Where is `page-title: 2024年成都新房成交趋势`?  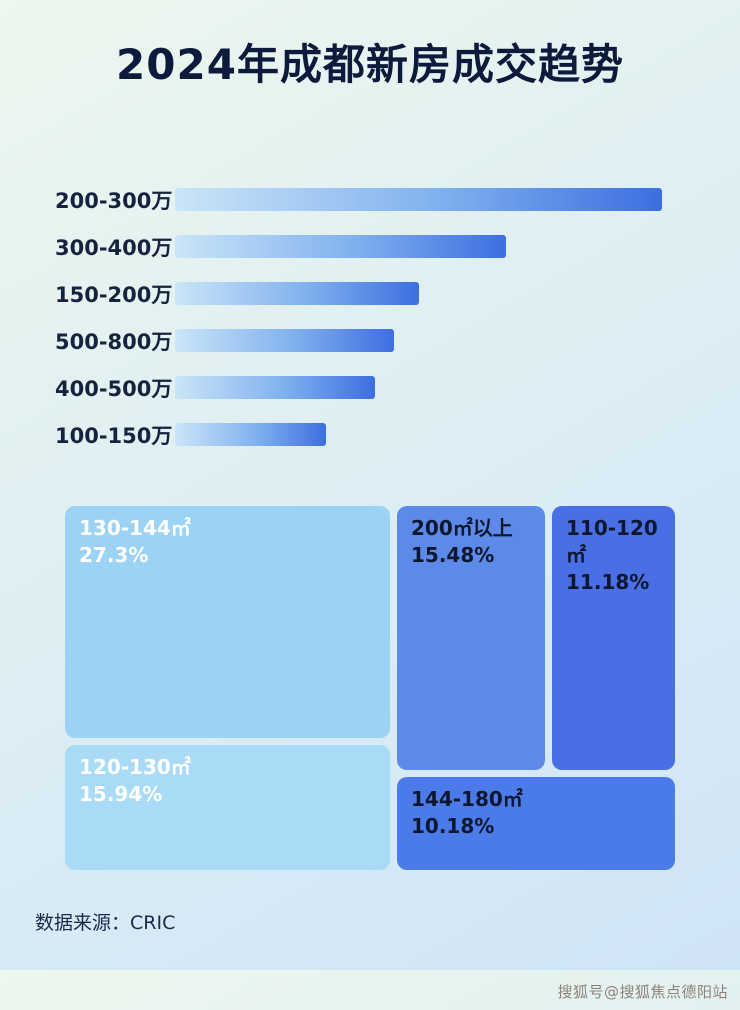 page-title: 2024年成都新房成交趋势 is located at coordinates (370, 64).